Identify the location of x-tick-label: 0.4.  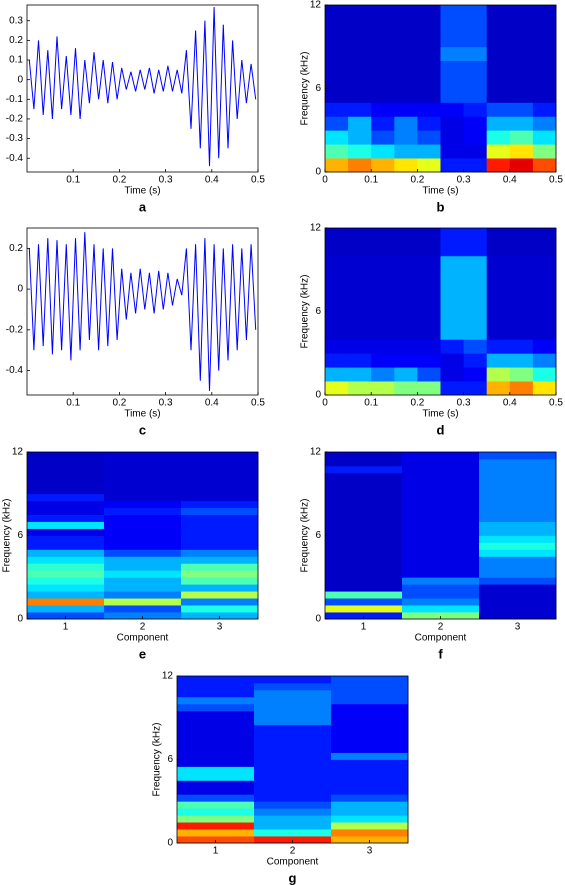
(212, 180).